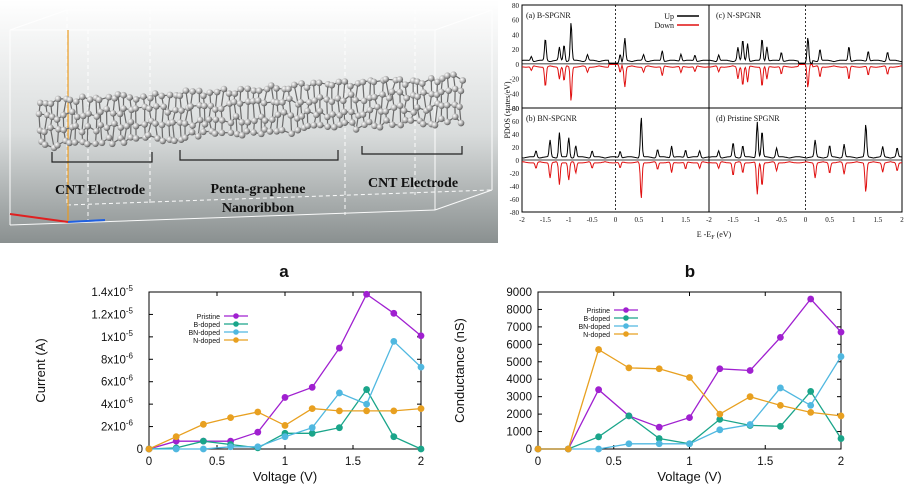 The image size is (906, 499). Describe the element at coordinates (614, 462) in the screenshot. I see `x-tick-label: 0.5` at that location.